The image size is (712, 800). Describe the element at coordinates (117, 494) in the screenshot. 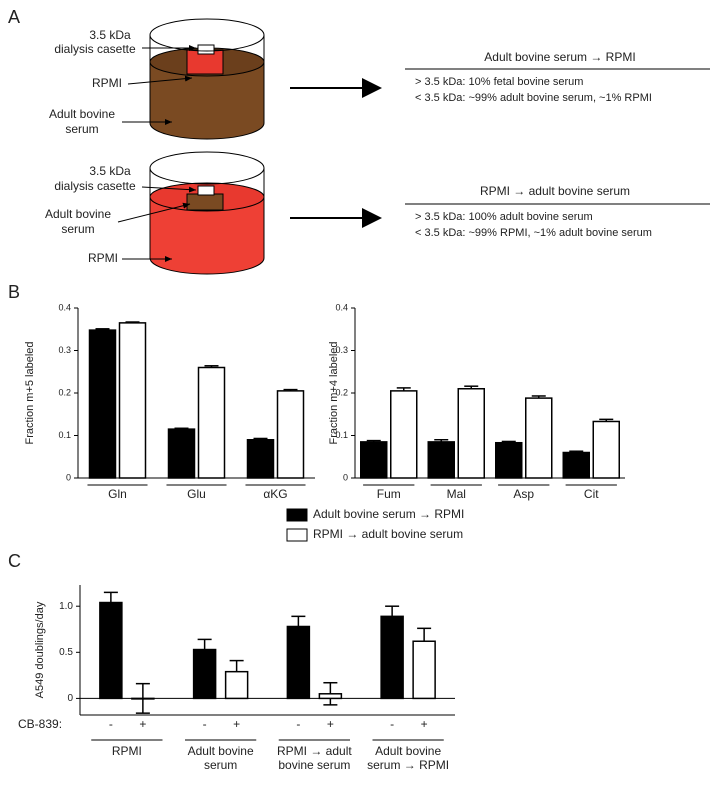

I see `x-tick-label: Gln` at that location.